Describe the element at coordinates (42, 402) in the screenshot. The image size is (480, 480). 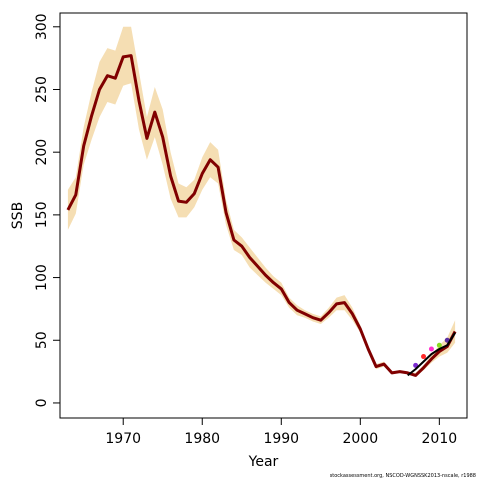
I see `y-tick-label: 0` at that location.